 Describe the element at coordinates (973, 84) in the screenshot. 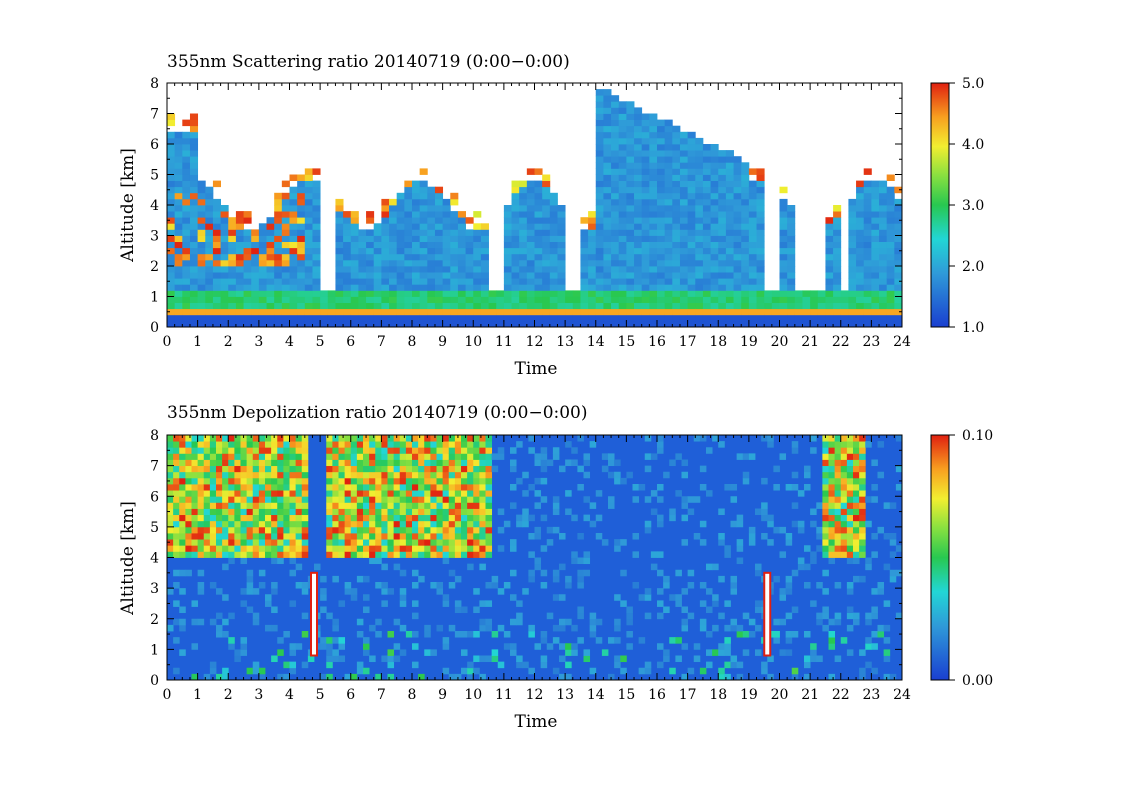

I see `colorbar-tick-label: 5.0` at that location.